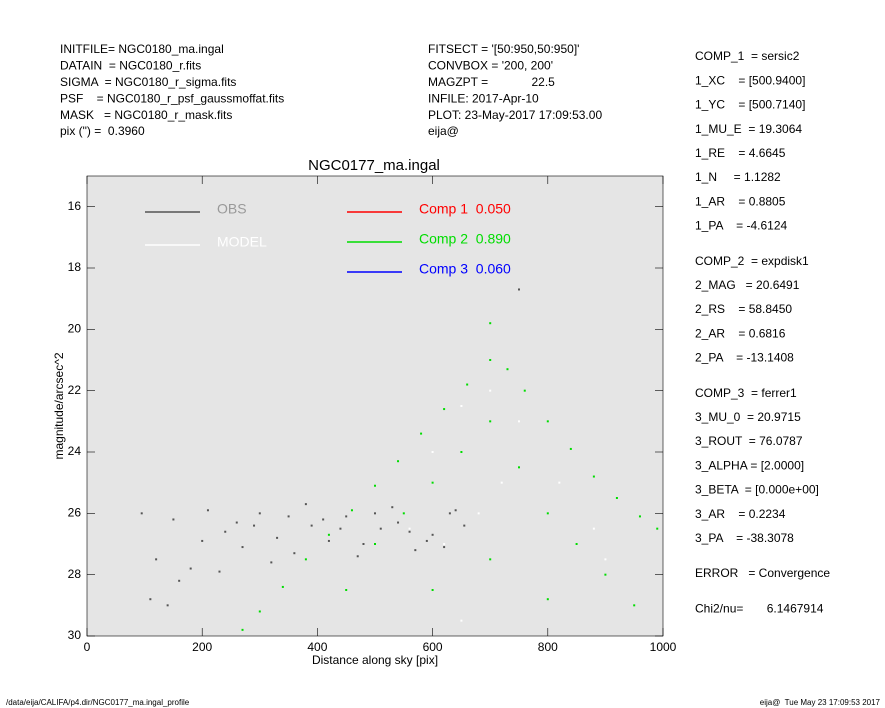  Describe the element at coordinates (748, 417) in the screenshot. I see `param-line: 3_MU_0 = 20.9715` at that location.